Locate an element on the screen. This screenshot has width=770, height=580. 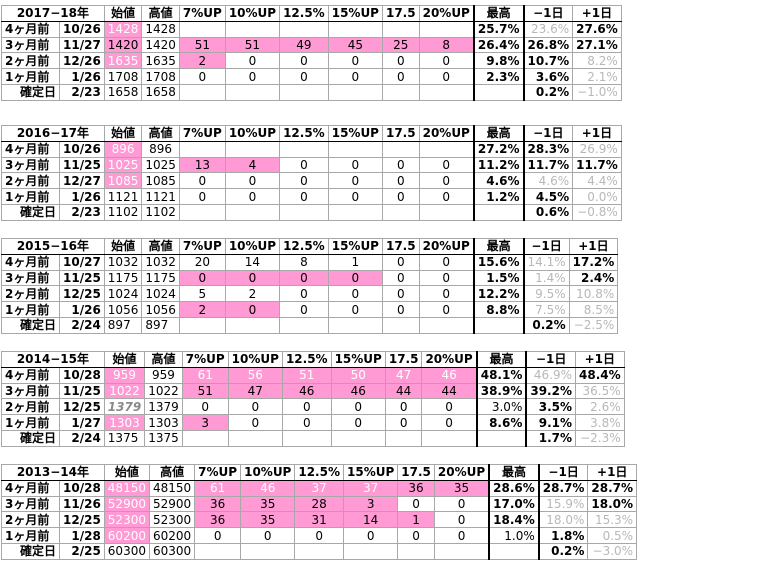
table-row: 3ヶ月前 11/25 1025 1025 13 4 0 0 0 0 11.2% 11.7% 11.7% is located at coordinates (311, 165).